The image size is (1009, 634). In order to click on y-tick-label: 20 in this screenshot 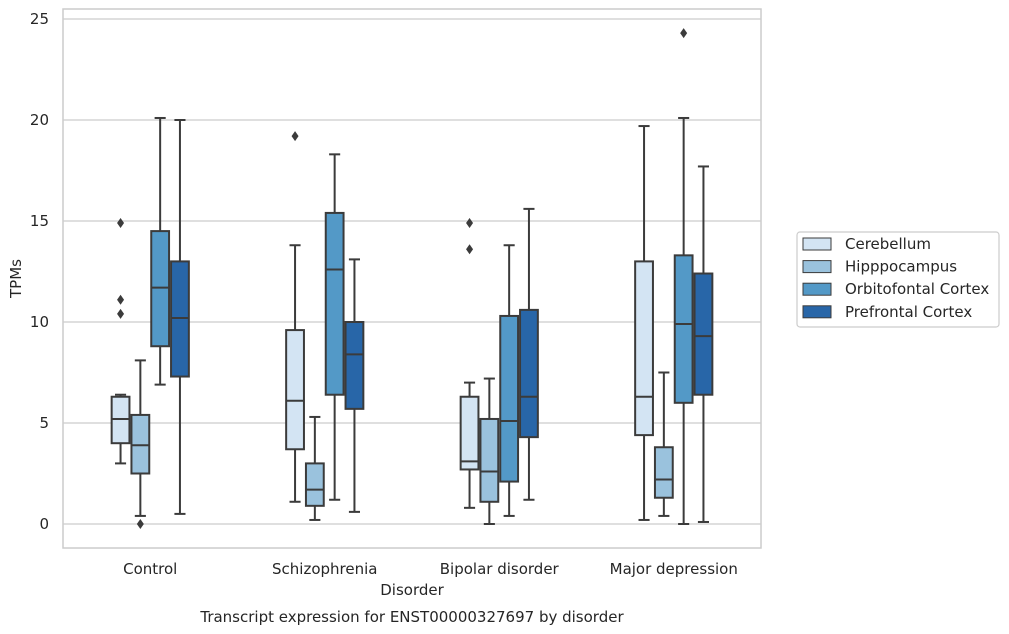, I will do `click(39, 120)`.